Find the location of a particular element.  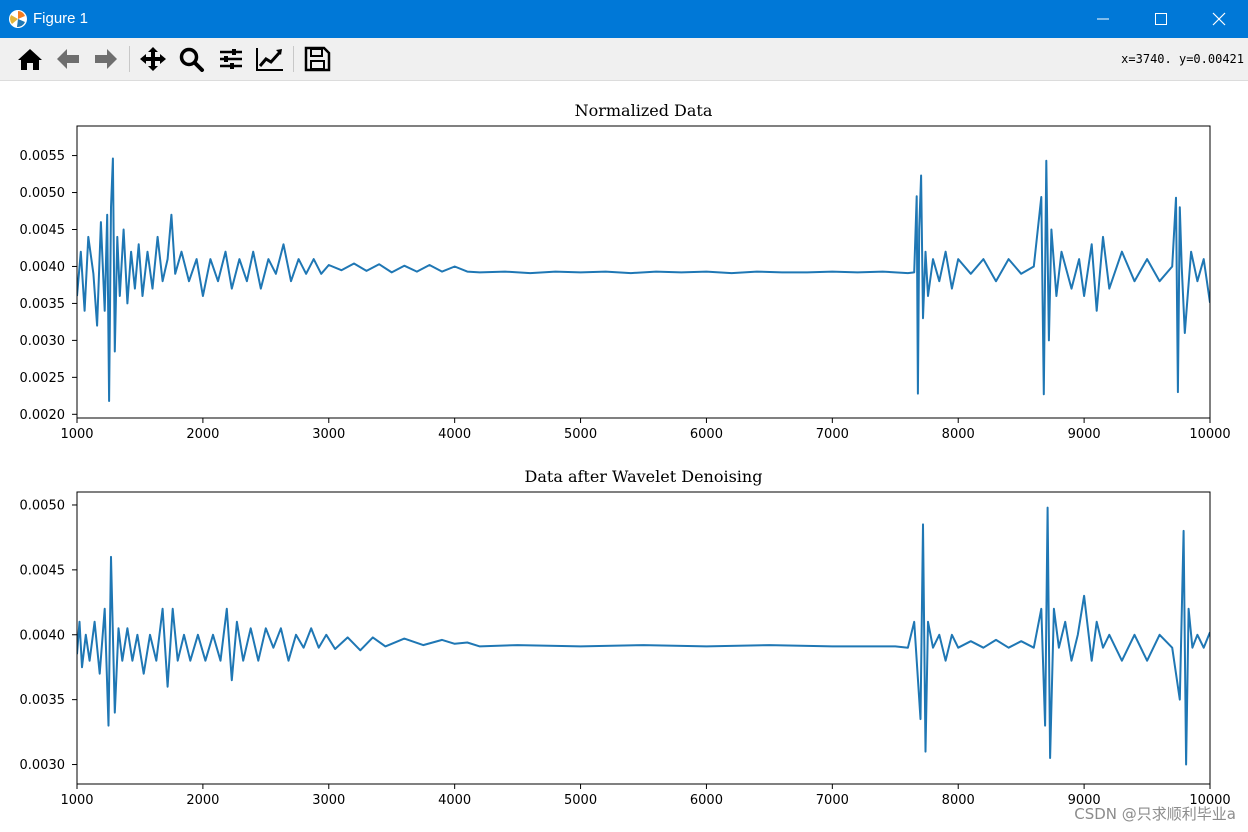

forward-arrow-icon is located at coordinates (106, 59).